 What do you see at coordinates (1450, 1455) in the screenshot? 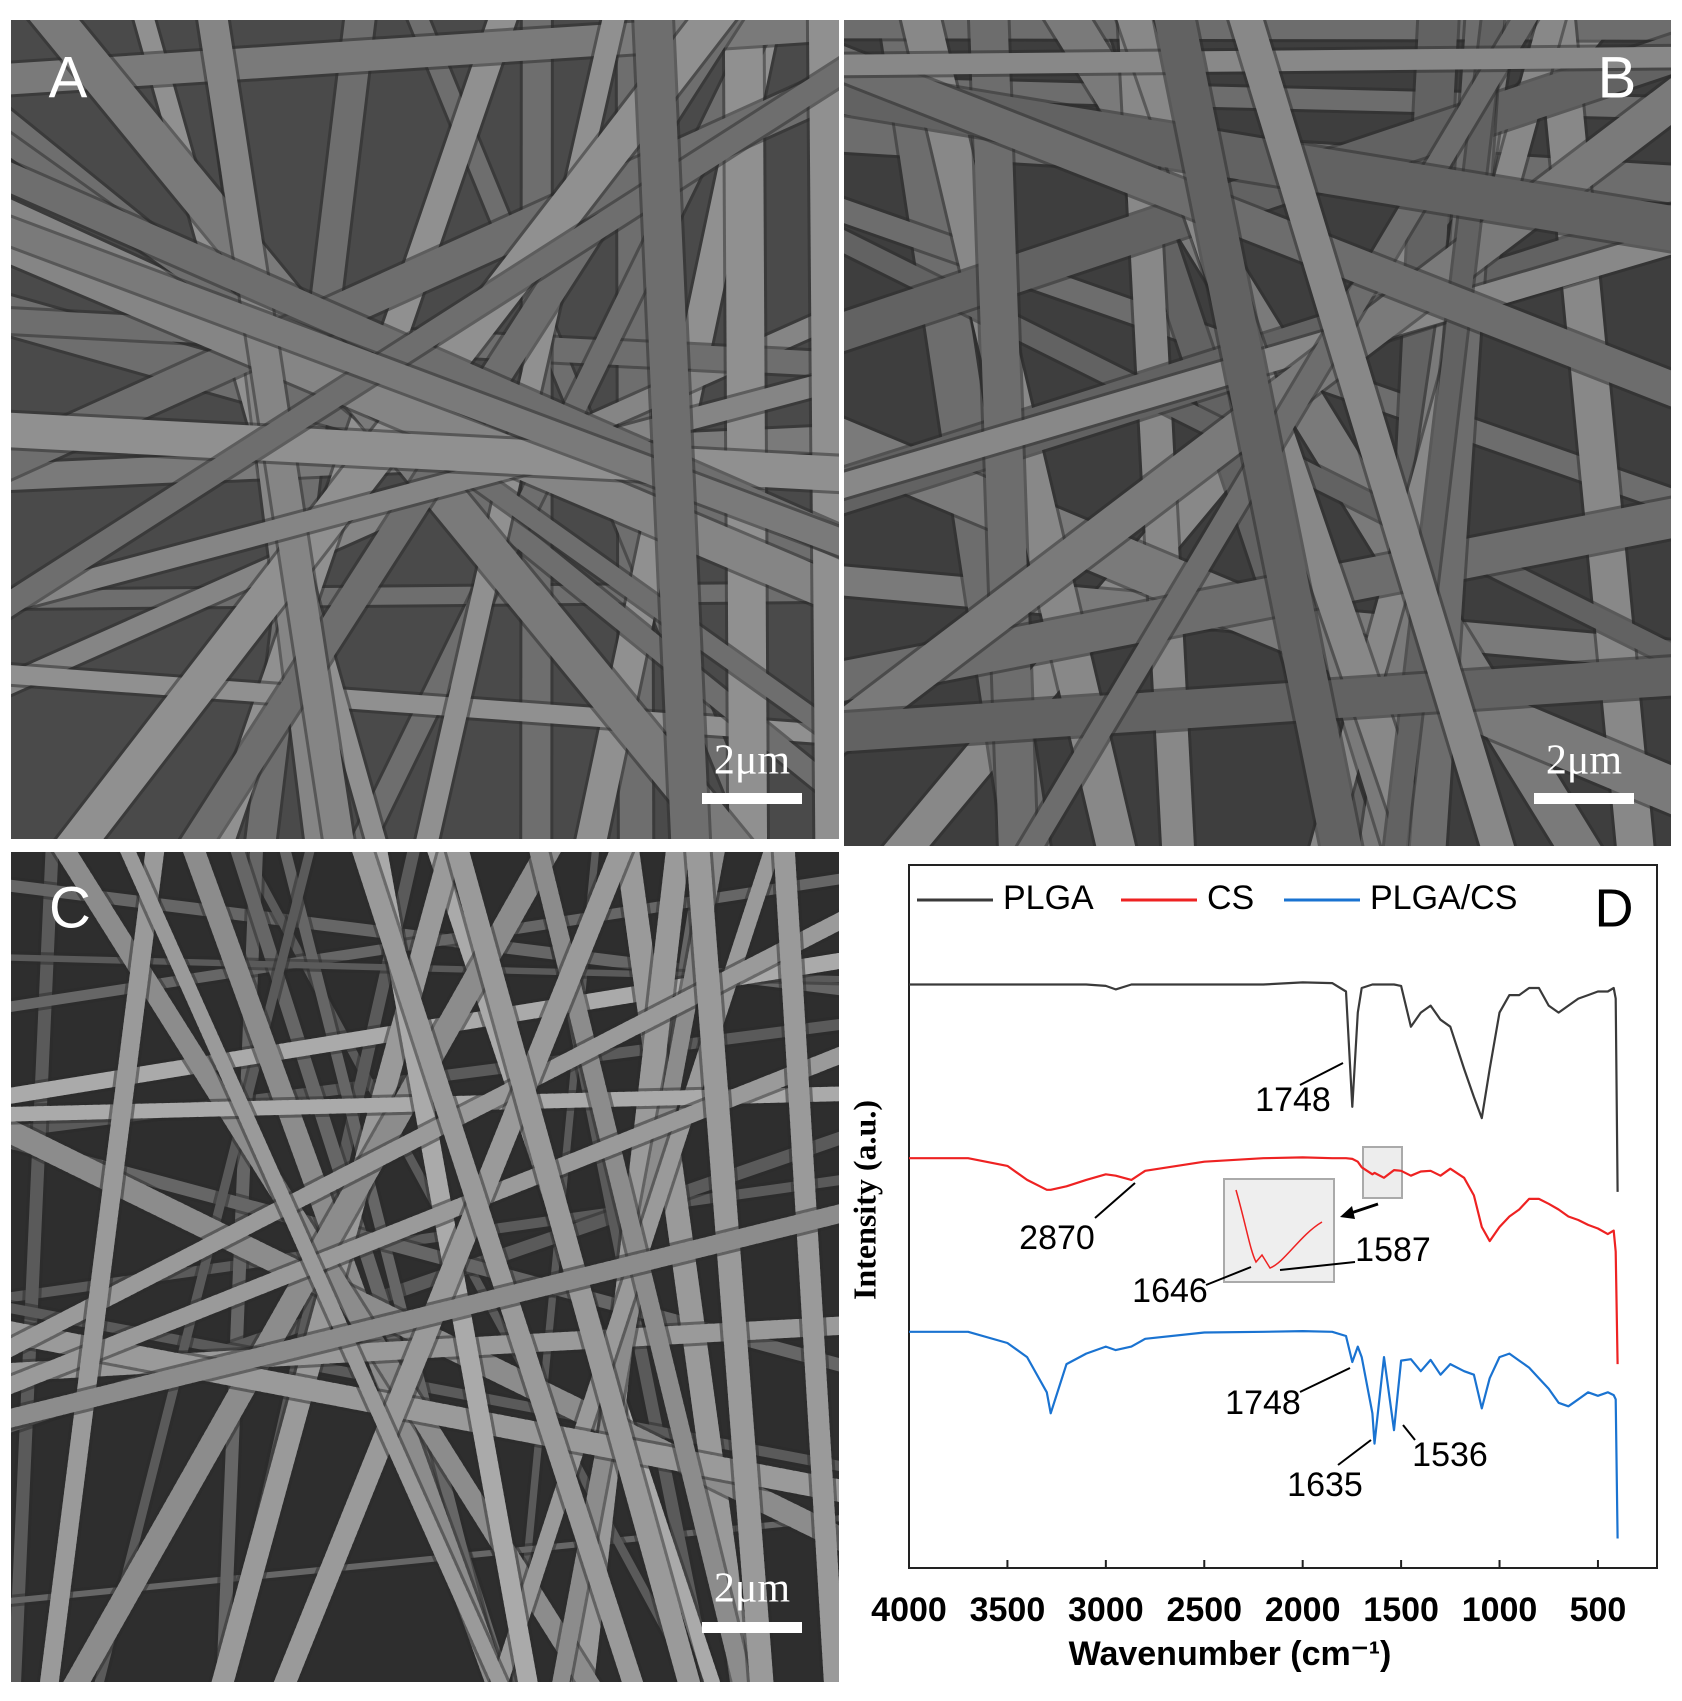
I see `annotation: 1536` at bounding box center [1450, 1455].